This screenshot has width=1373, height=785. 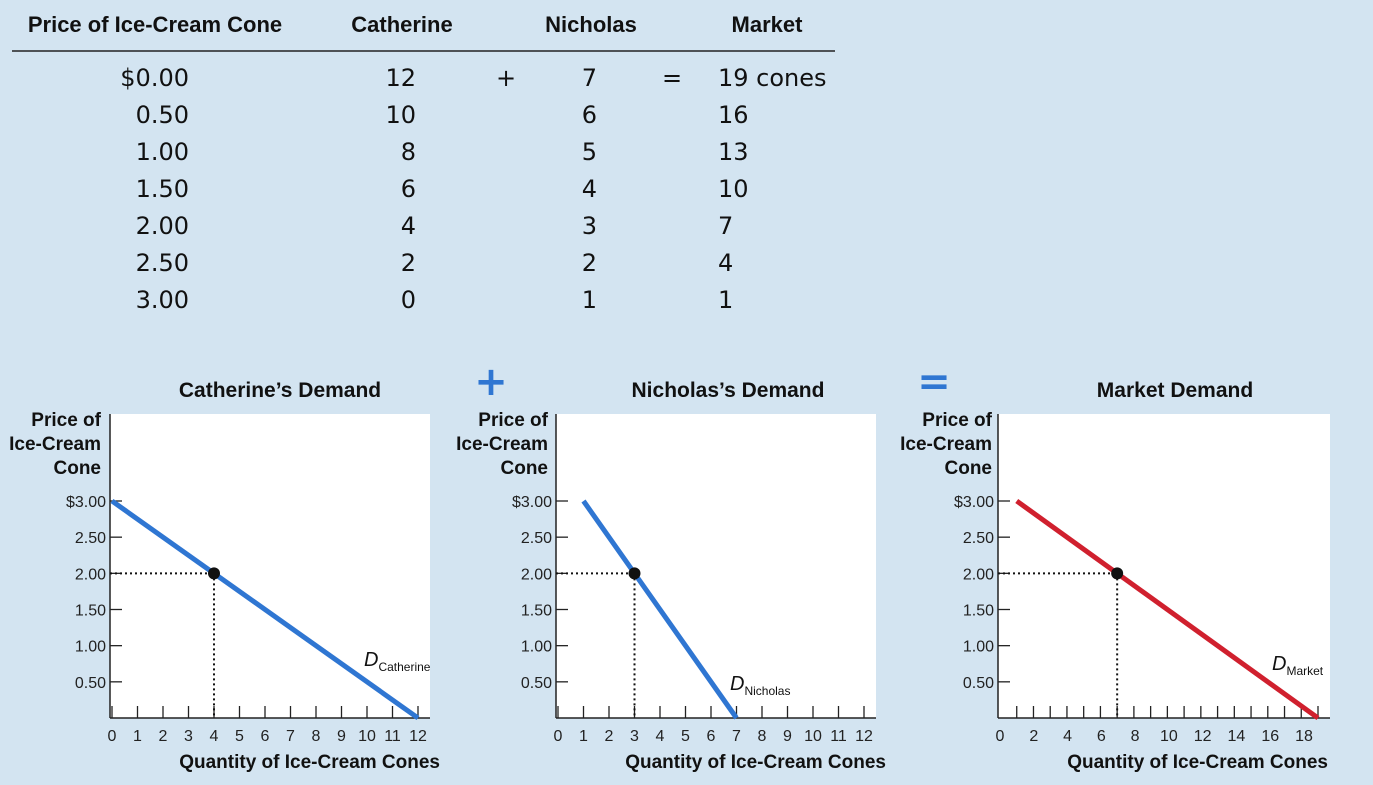 What do you see at coordinates (589, 115) in the screenshot?
I see `cell-nicholas: 6` at bounding box center [589, 115].